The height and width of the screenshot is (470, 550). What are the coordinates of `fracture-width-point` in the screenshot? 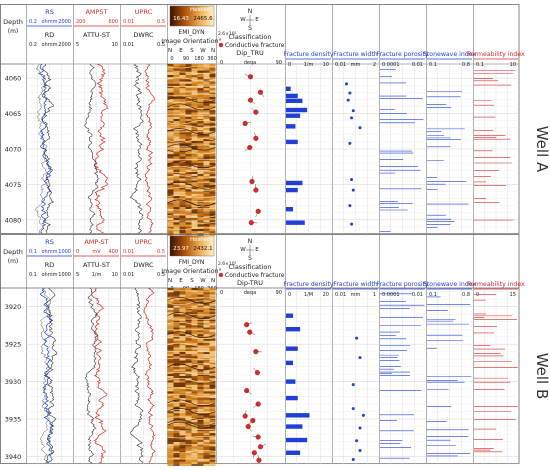 It's located at (353, 384).